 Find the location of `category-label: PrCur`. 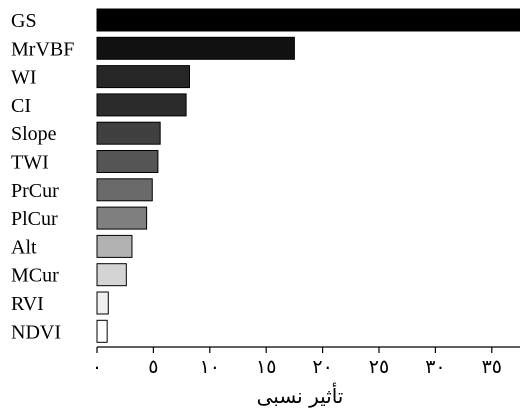

category-label: PrCur is located at coordinates (35, 191).